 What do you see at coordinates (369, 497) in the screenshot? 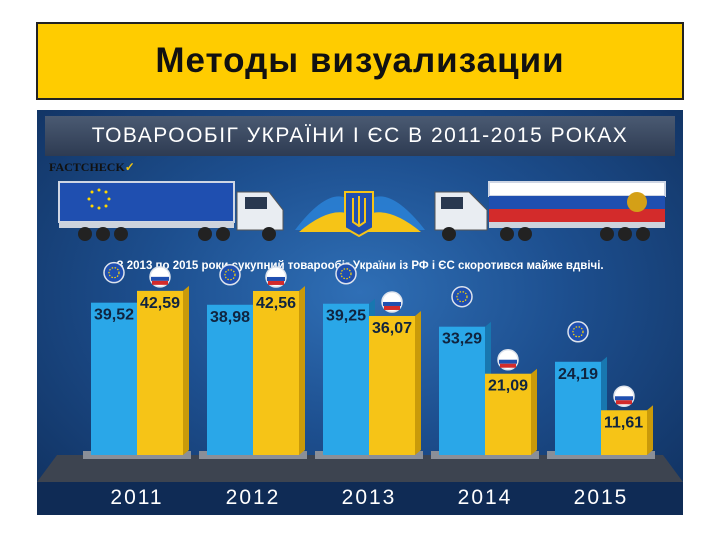
I see `x-tick-label: 2013` at bounding box center [369, 497].